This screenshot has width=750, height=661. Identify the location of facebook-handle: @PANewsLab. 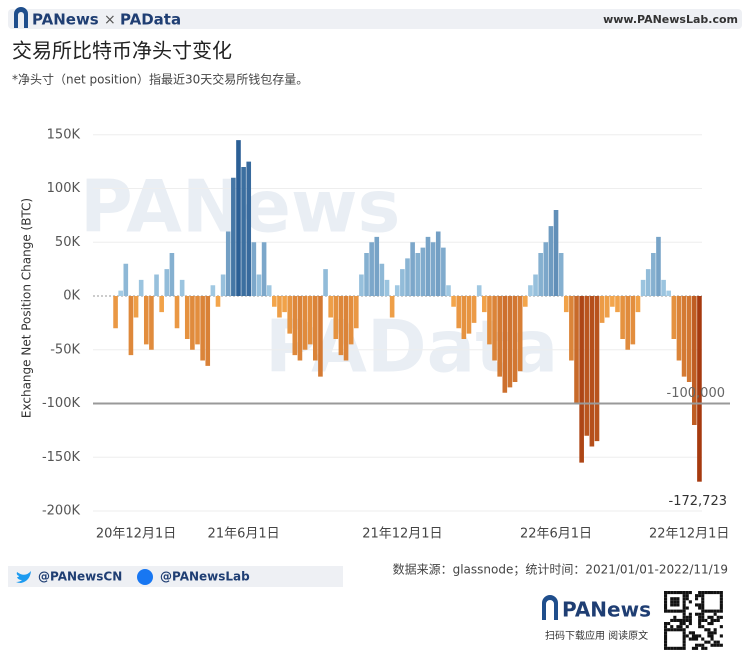
(205, 577).